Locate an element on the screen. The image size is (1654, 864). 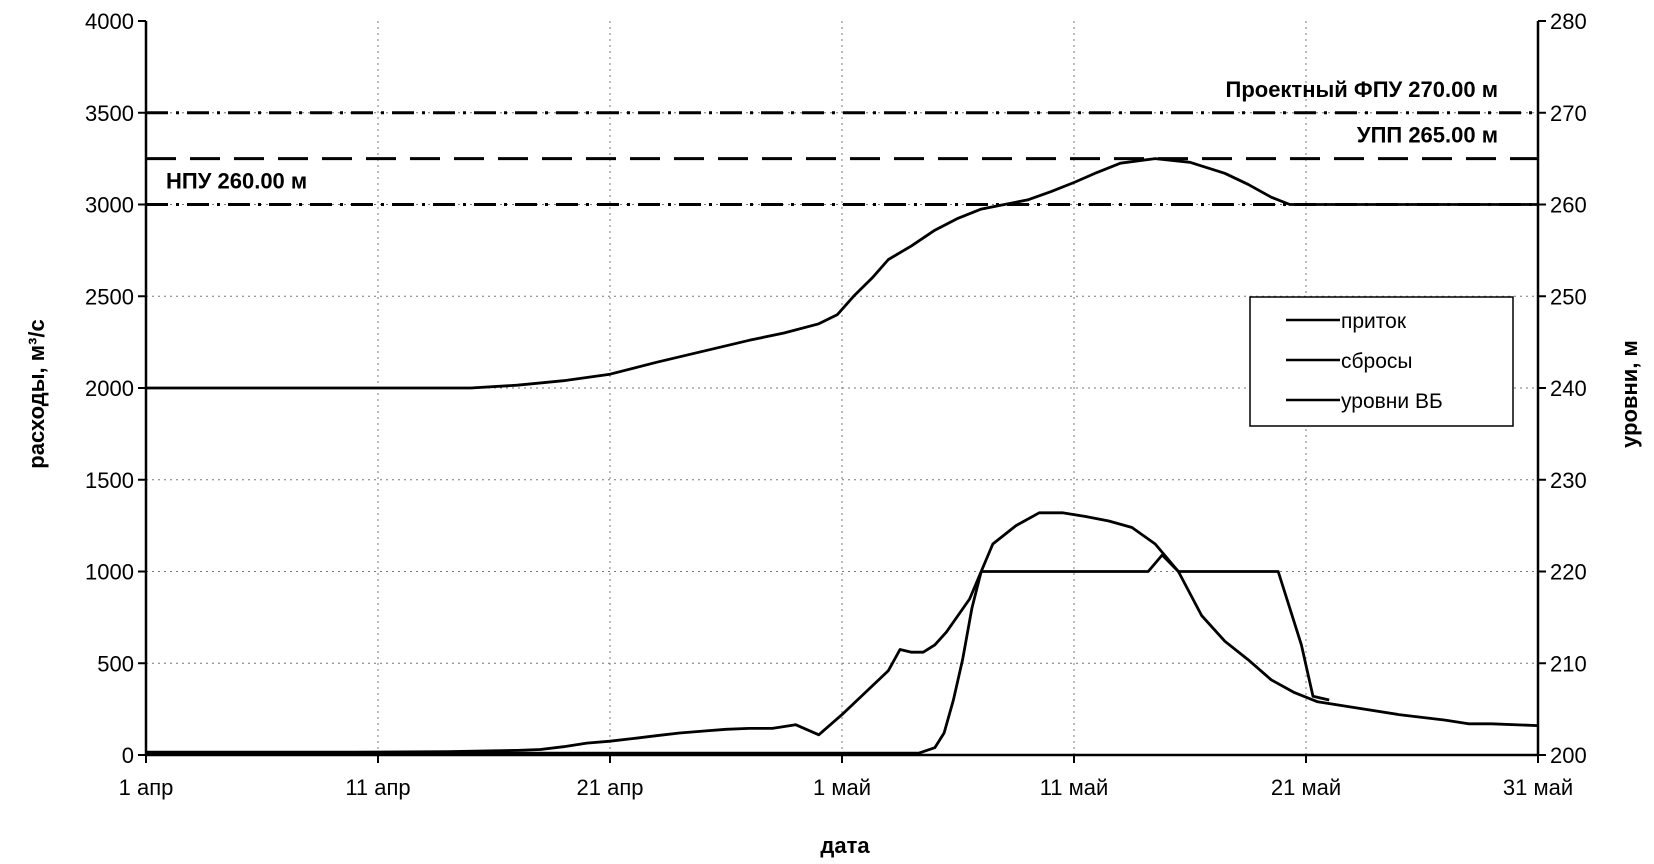
y-left-tick-label: 3000 is located at coordinates (109, 205).